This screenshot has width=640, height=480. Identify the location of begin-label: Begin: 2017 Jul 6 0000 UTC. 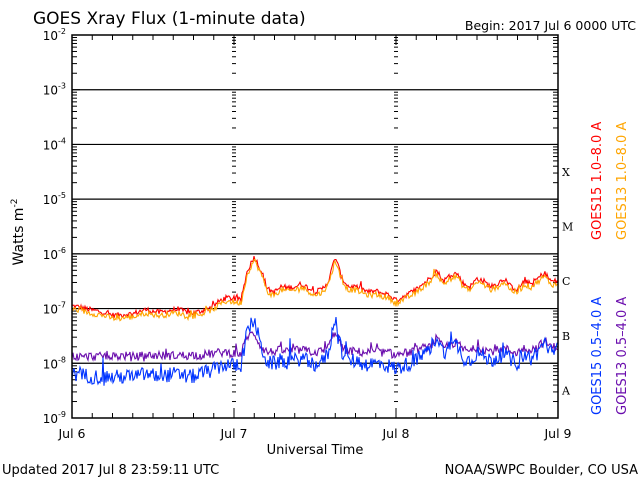
(550, 25).